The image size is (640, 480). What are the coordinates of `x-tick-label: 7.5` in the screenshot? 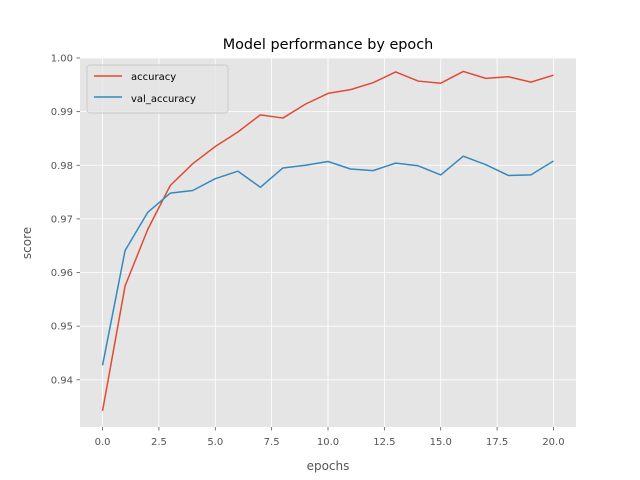 It's located at (272, 442).